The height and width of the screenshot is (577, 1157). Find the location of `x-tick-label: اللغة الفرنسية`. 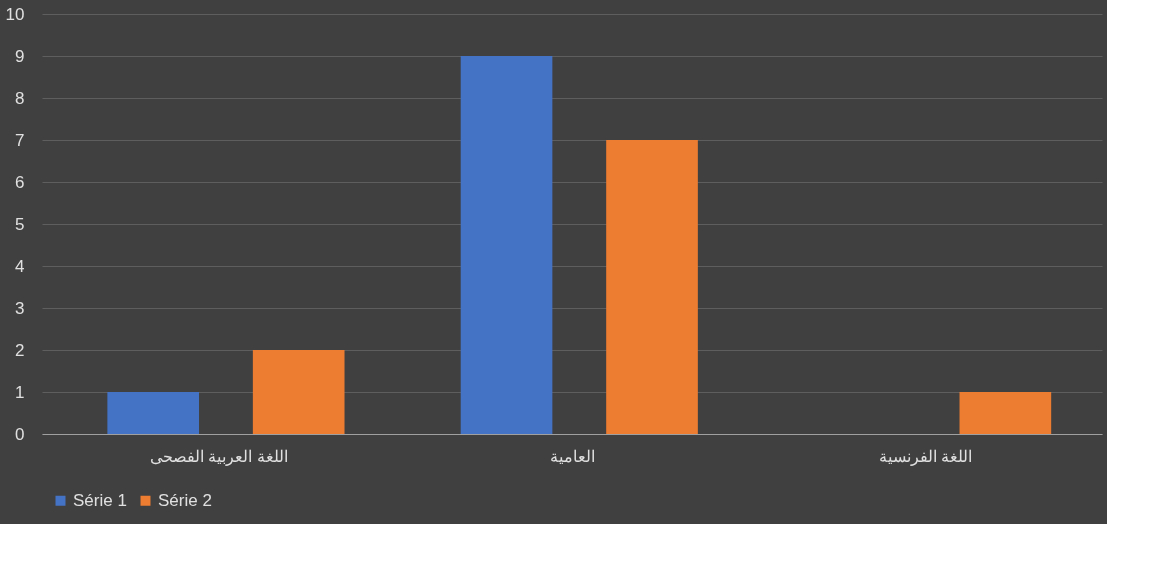

x-tick-label: اللغة الفرنسية is located at coordinates (925, 456).